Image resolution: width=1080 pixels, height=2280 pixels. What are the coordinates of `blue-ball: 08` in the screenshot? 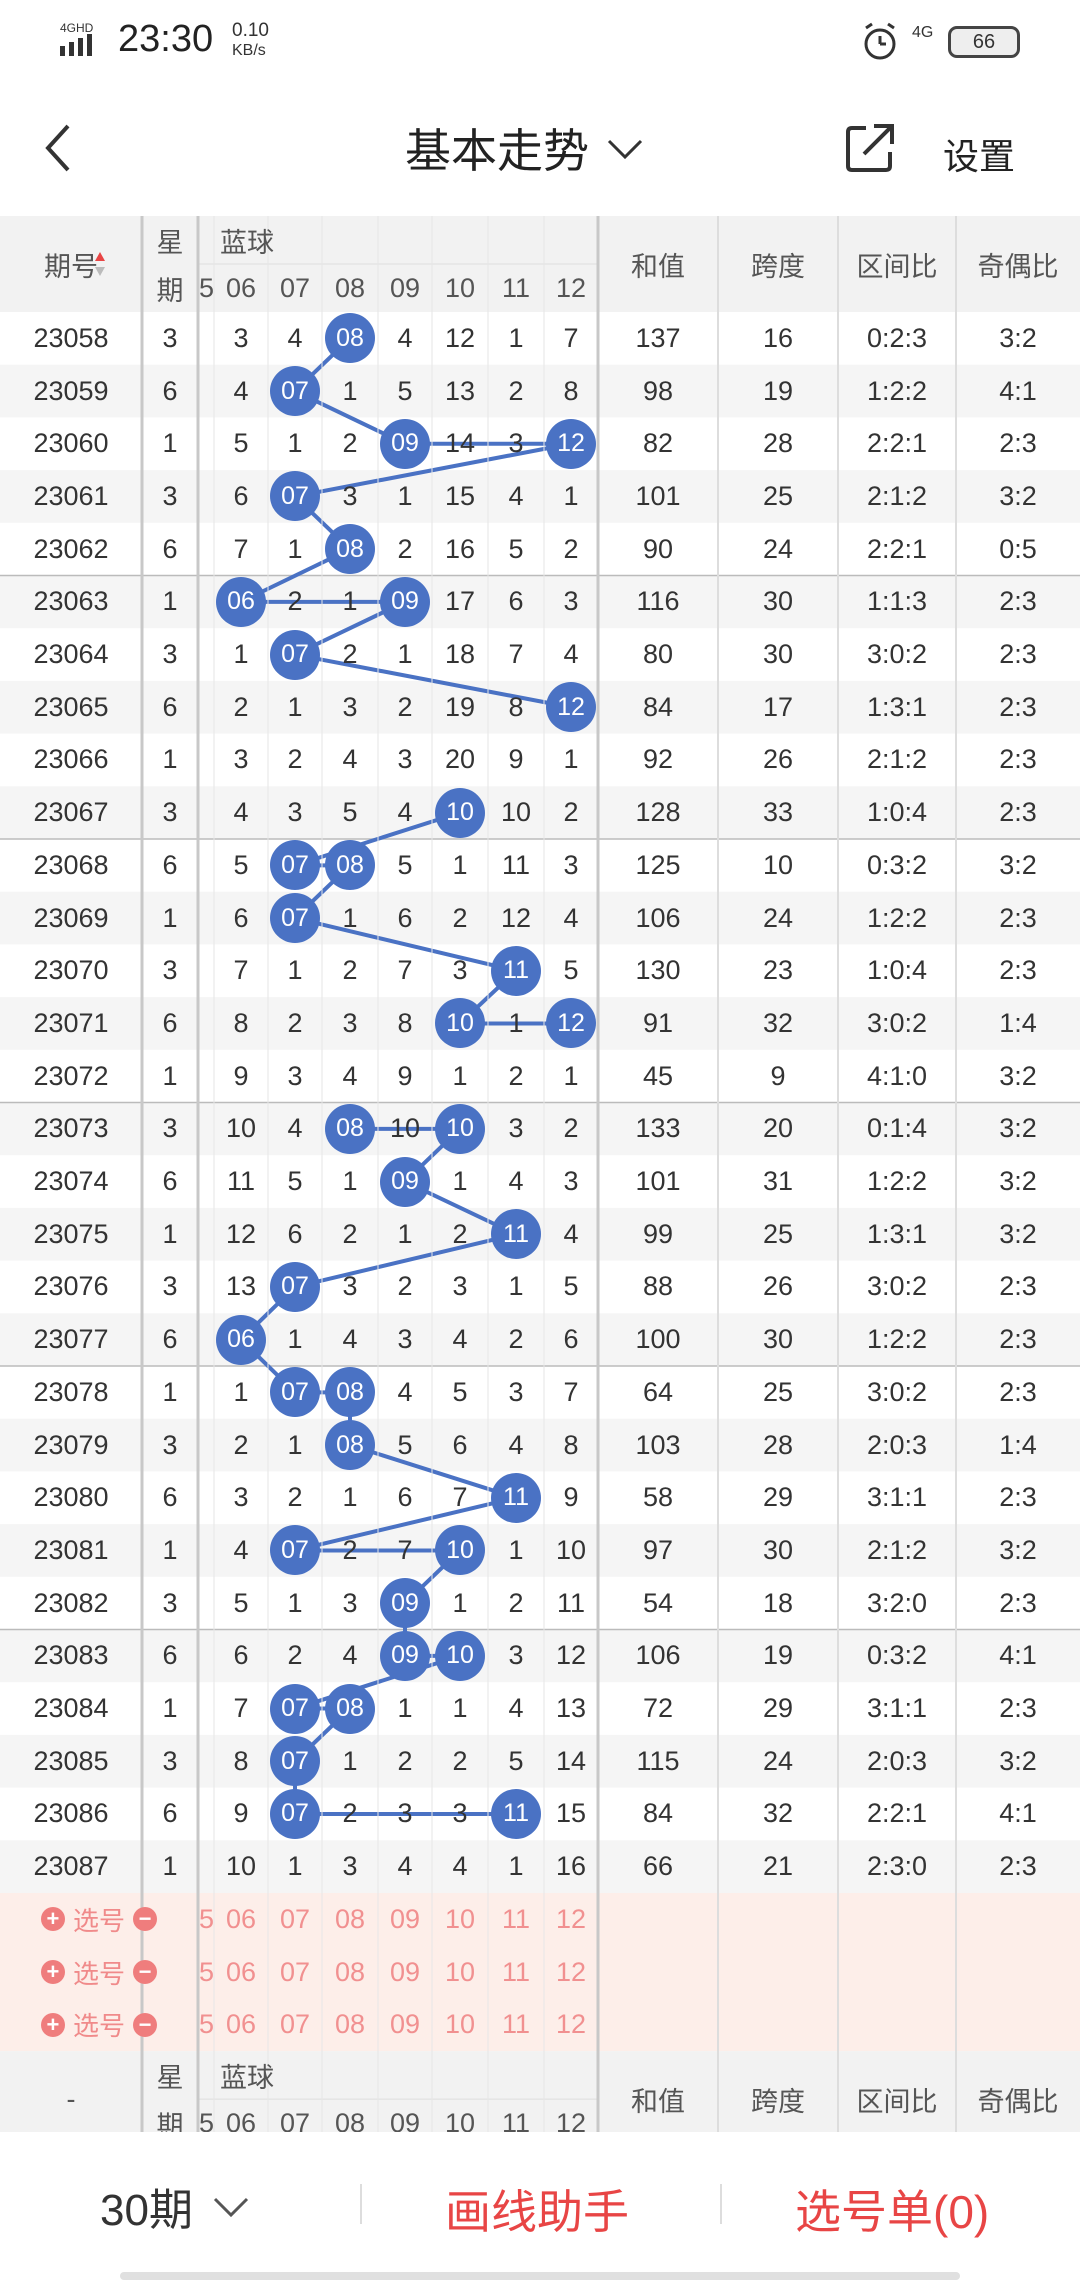 It's located at (350, 1392).